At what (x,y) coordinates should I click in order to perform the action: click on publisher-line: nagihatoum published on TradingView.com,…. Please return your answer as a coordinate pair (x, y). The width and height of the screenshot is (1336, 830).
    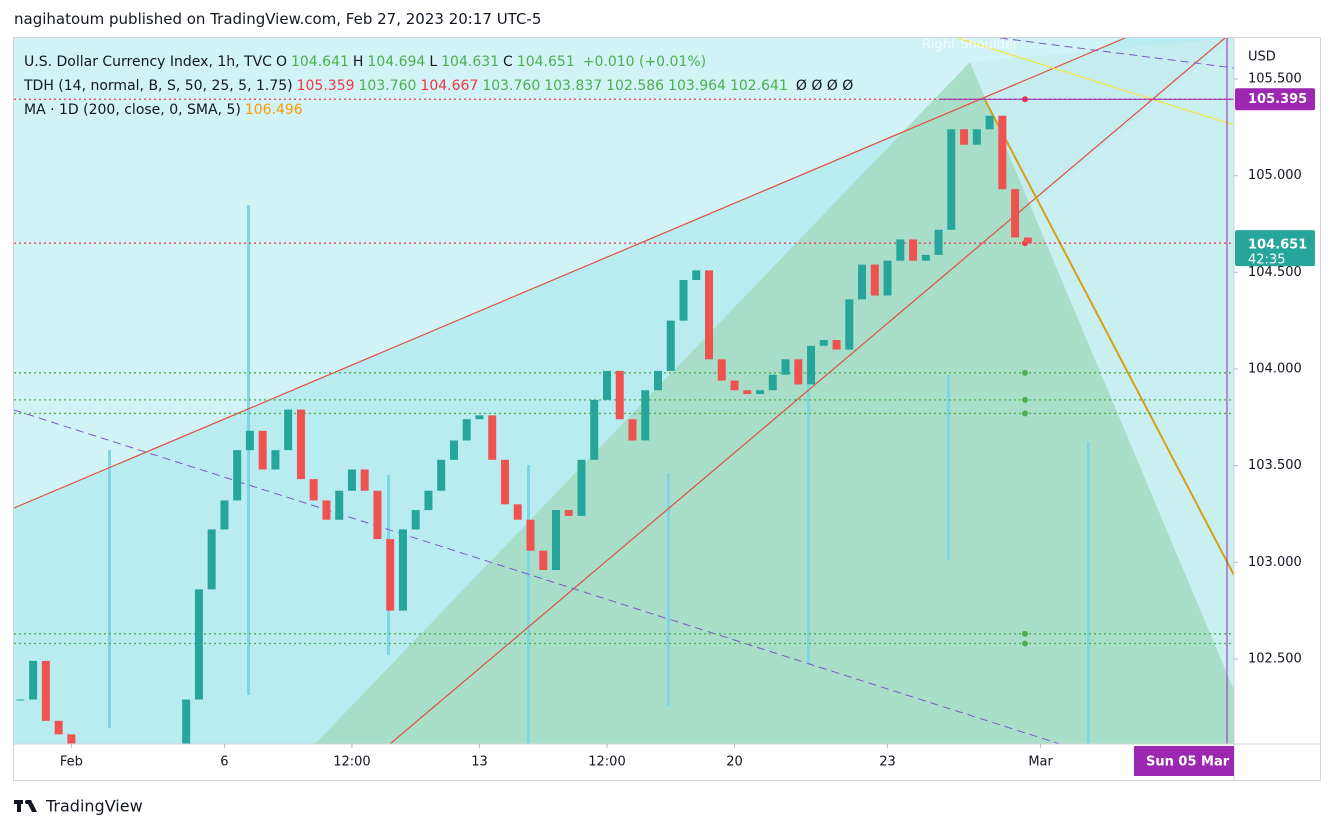
    Looking at the image, I should click on (278, 19).